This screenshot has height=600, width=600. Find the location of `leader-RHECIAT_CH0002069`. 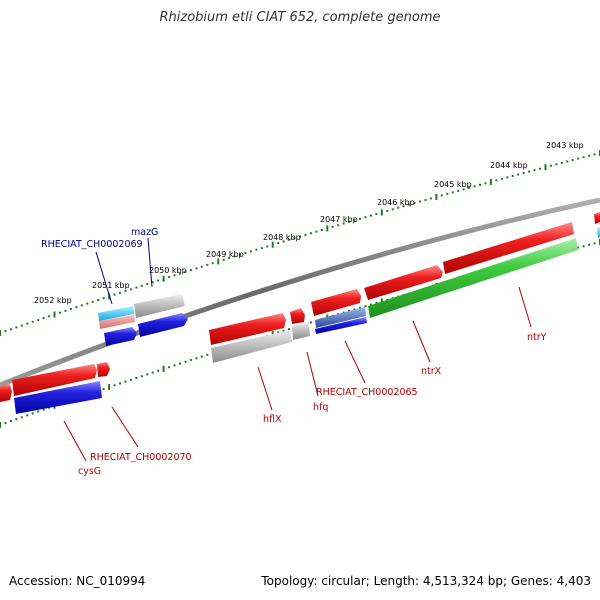

leader-RHECIAT_CH0002069 is located at coordinates (104, 278).